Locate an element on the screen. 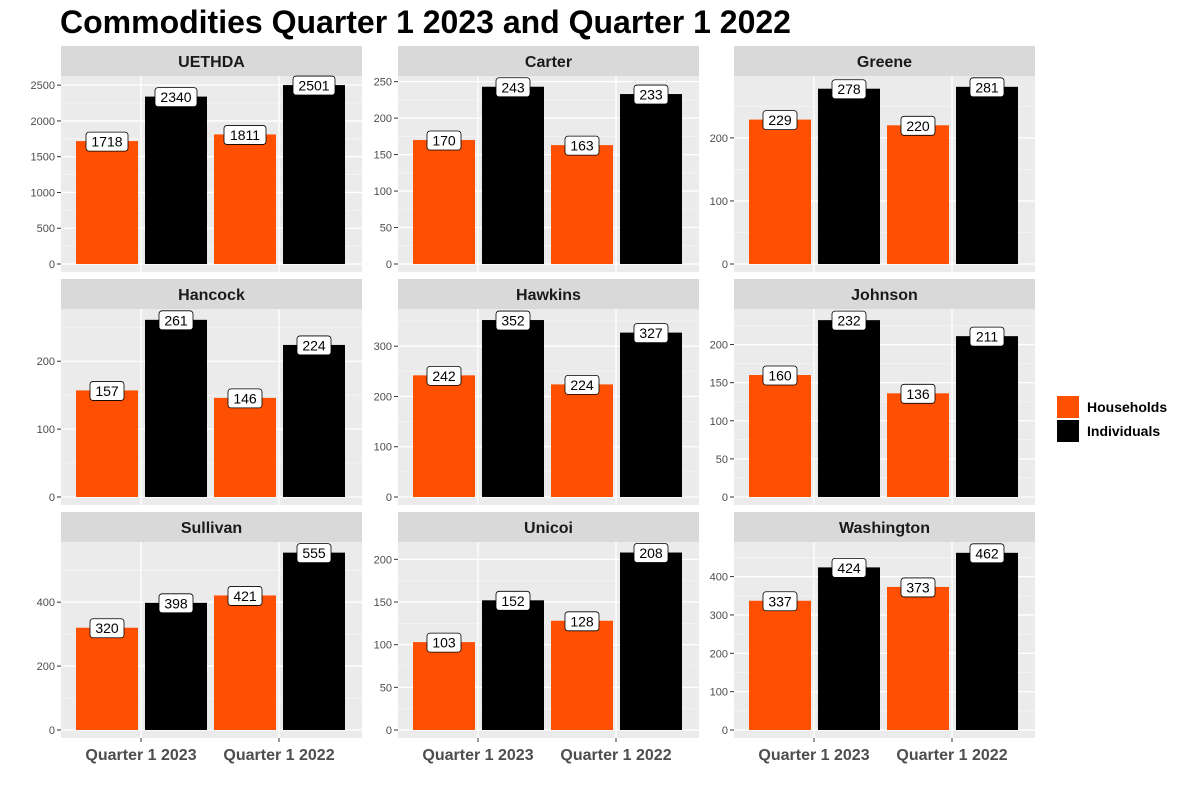 The width and height of the screenshot is (1187, 789). legend-label-households: Households is located at coordinates (1127, 407).